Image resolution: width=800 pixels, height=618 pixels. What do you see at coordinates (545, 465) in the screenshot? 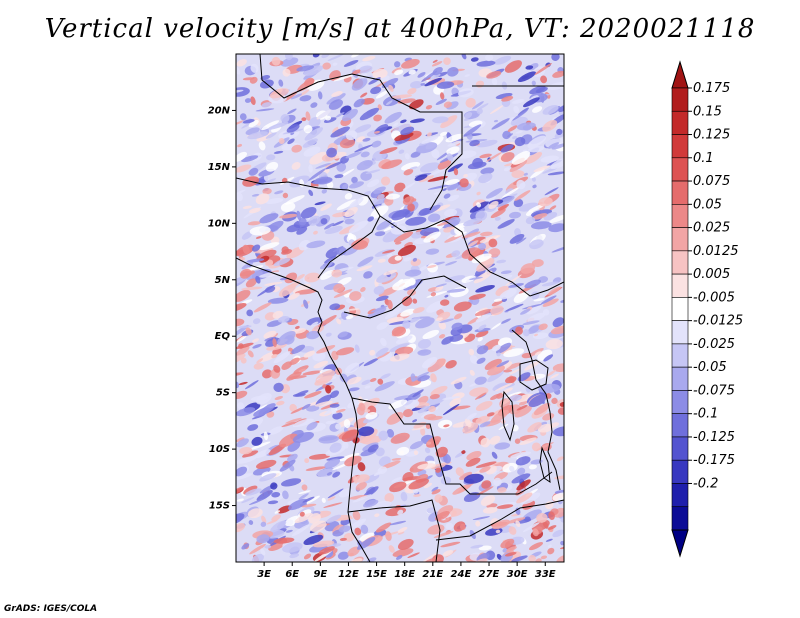
I see `lake-malawi` at bounding box center [545, 465].